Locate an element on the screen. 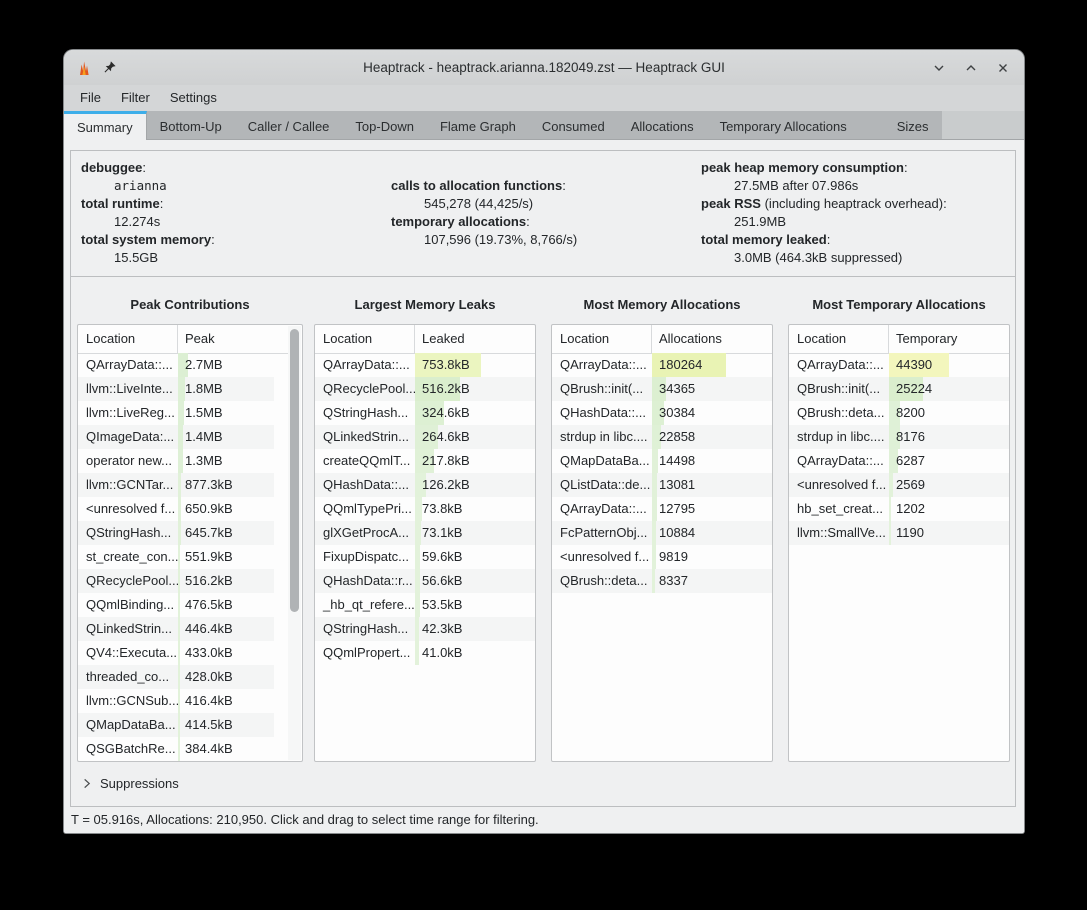  table-row: QHashData::... 30384 is located at coordinates (662, 413).